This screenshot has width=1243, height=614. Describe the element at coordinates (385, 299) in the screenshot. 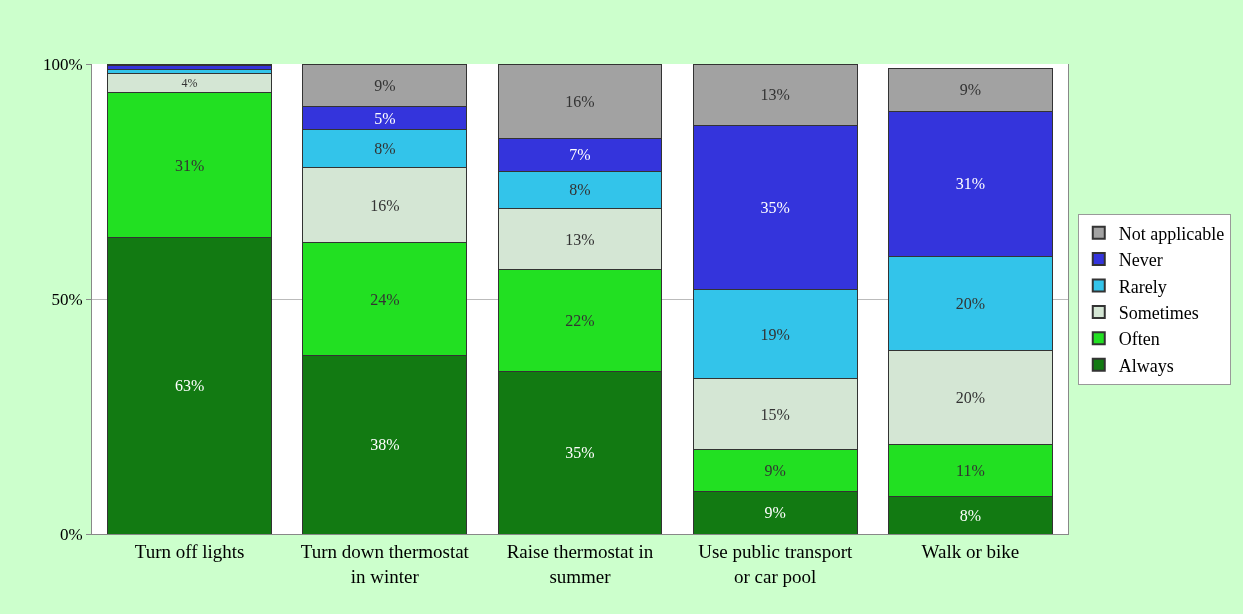

I see `data-label: 24%` at that location.